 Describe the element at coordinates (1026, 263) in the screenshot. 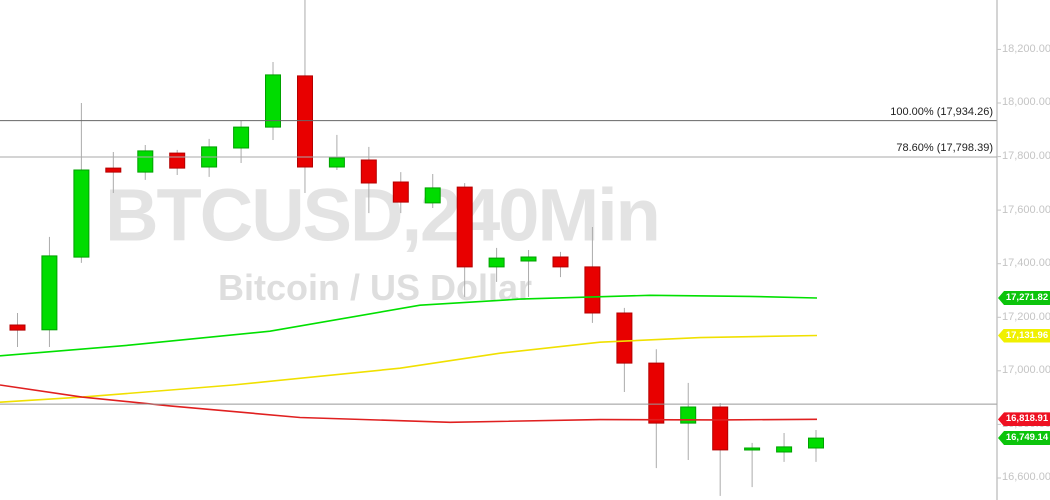

I see `y-axis-tick-label: 17,400.00` at that location.